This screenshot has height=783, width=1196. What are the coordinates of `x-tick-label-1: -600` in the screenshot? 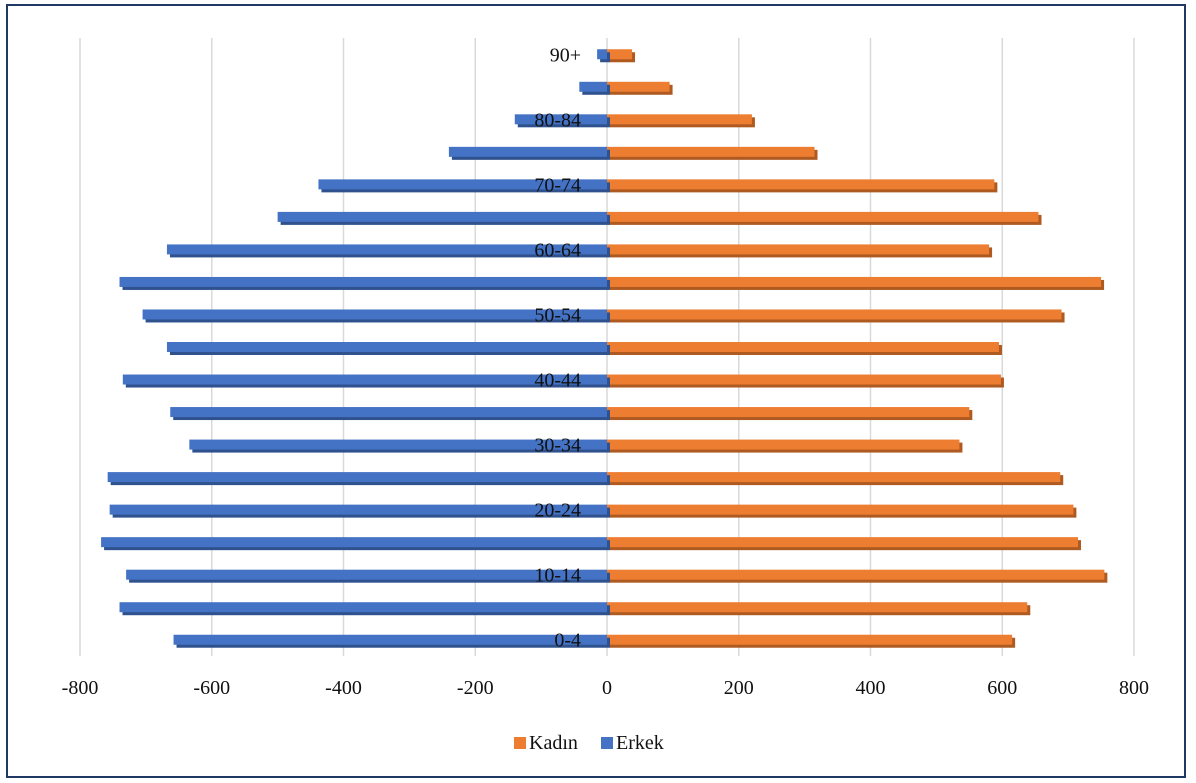 It's located at (211, 688).